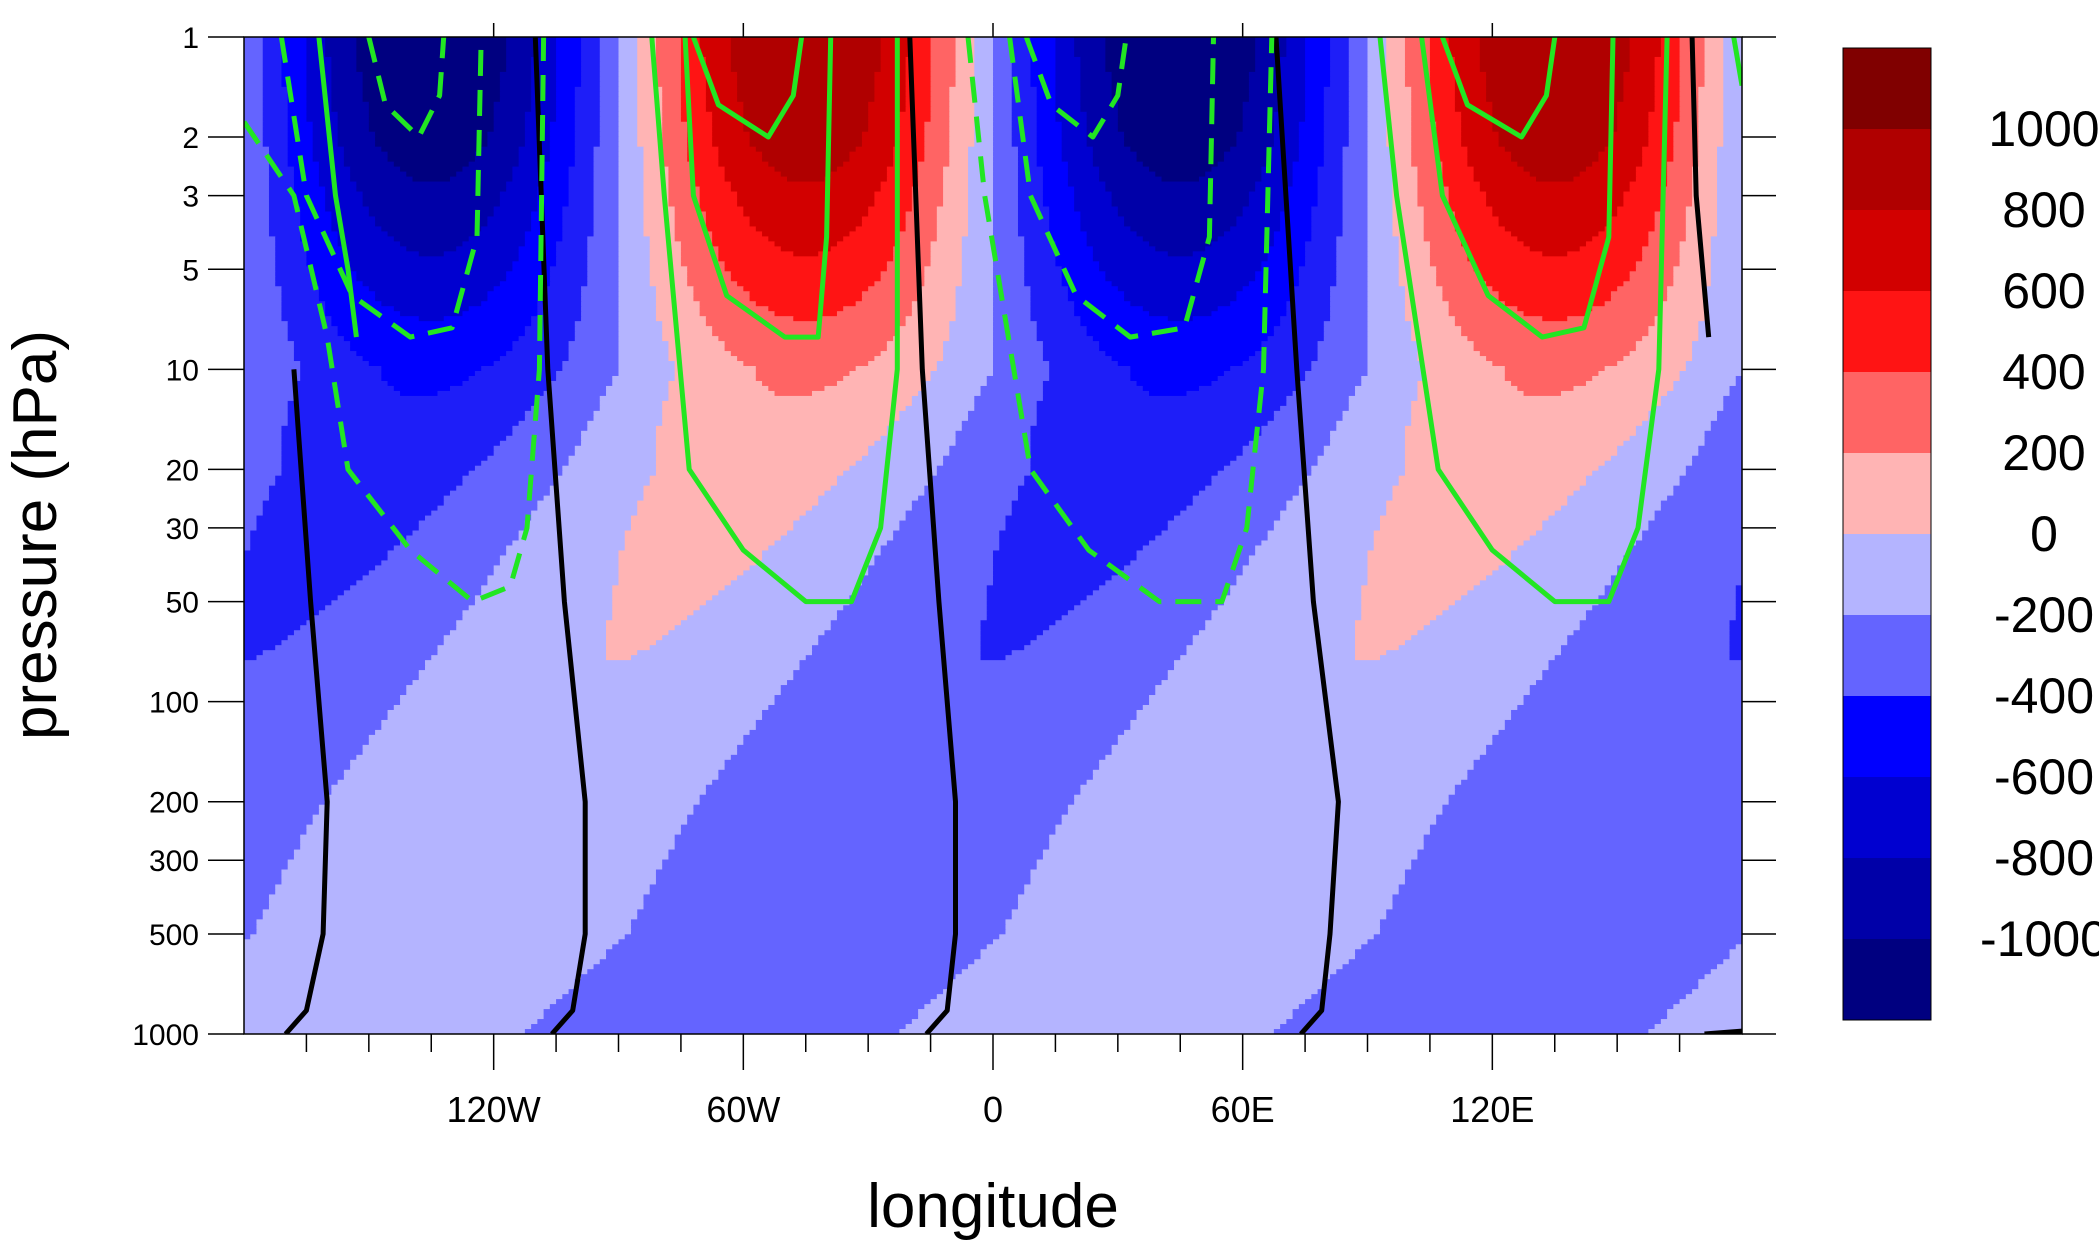  What do you see at coordinates (190, 197) in the screenshot?
I see `y-tick-label: 3` at bounding box center [190, 197].